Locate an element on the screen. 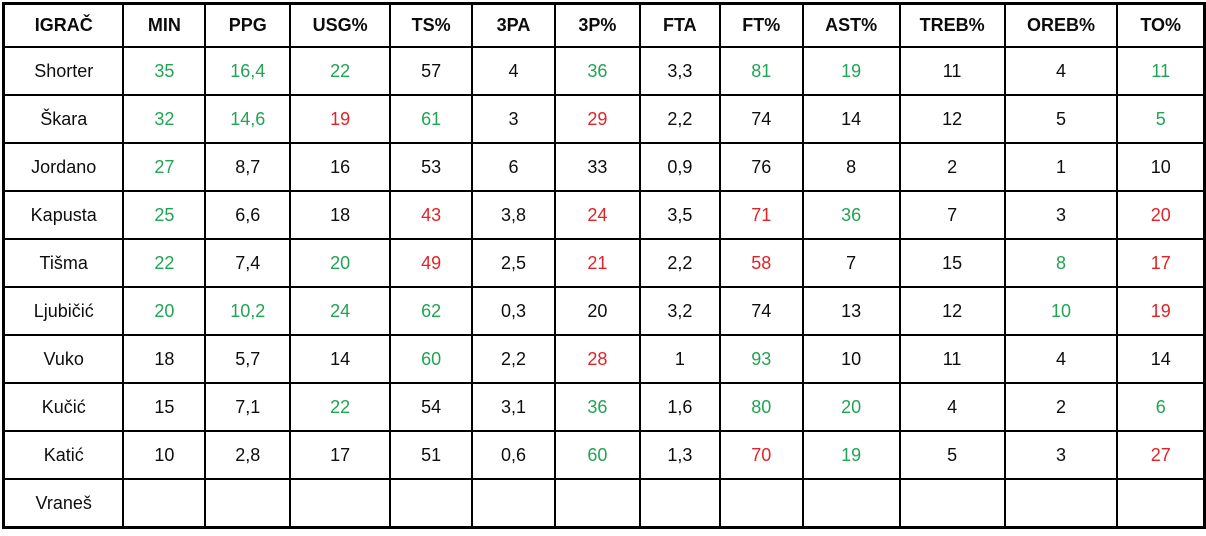 This screenshot has width=1206, height=536. player-name-cell: Ljubičić is located at coordinates (63, 311).